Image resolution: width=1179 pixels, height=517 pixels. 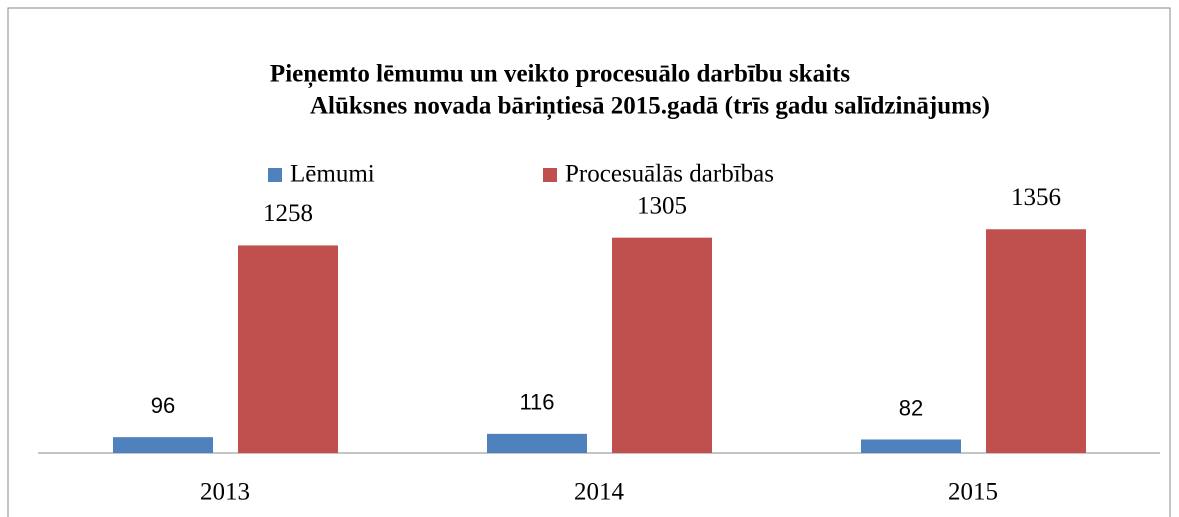 What do you see at coordinates (669, 174) in the screenshot?
I see `legend-label: Procesuālās darbības` at bounding box center [669, 174].